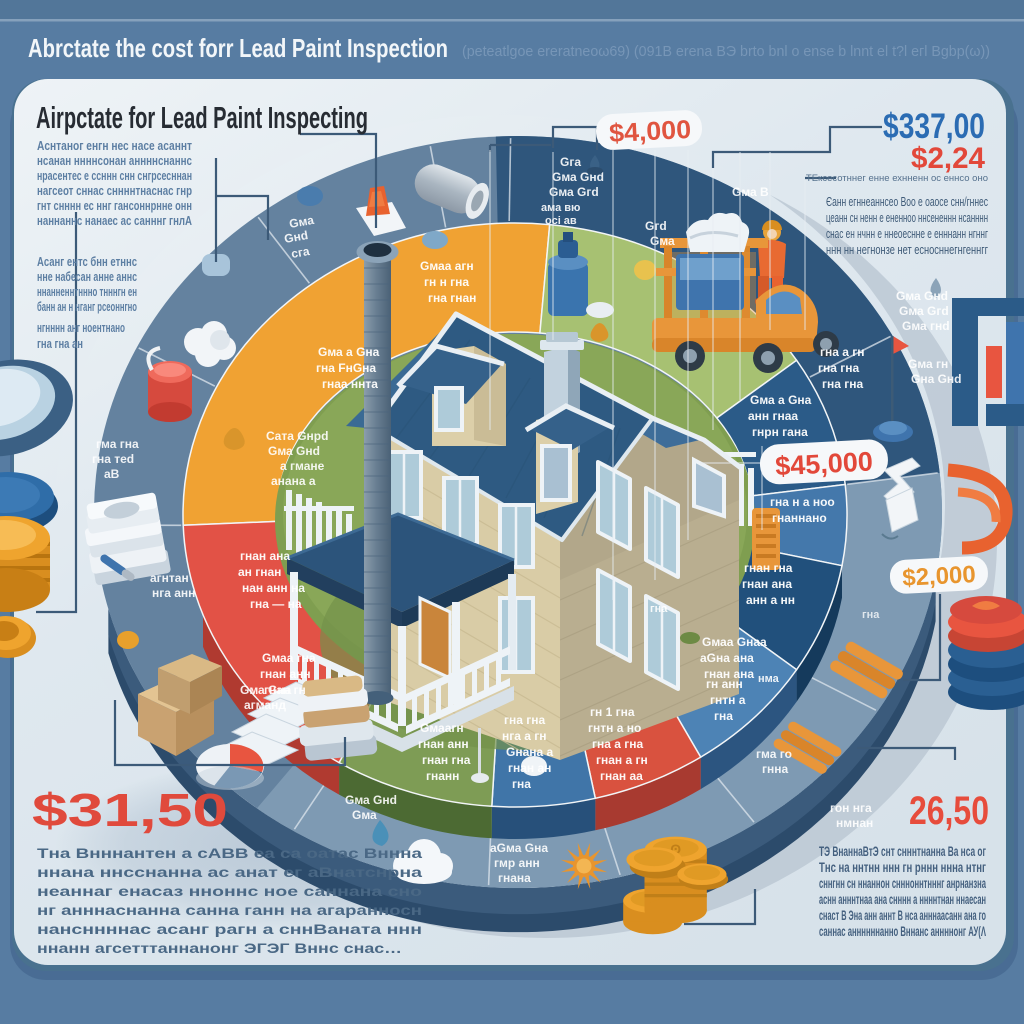 This screenshot has height=1024, width=1024. Describe the element at coordinates (293, 481) in the screenshot. I see `svg-text: анана а` at that location.